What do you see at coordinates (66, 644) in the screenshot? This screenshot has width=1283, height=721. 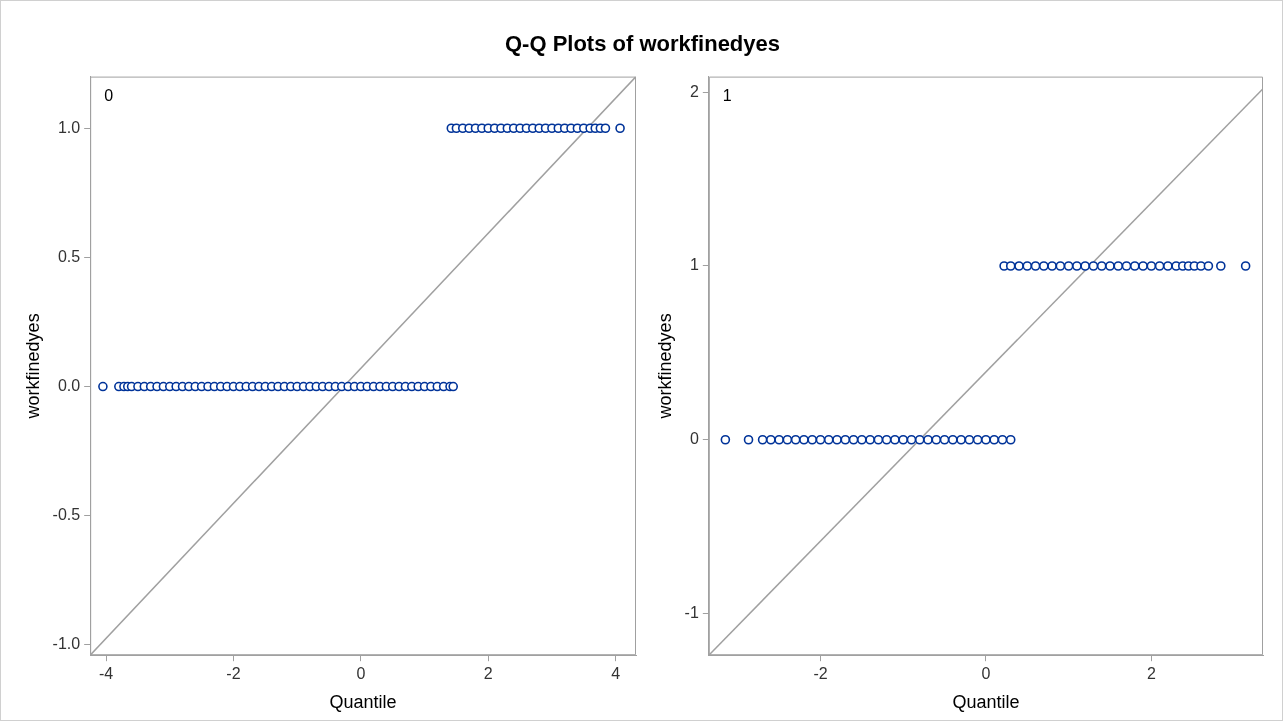 I see `y-tick-label: -1.0` at bounding box center [66, 644].